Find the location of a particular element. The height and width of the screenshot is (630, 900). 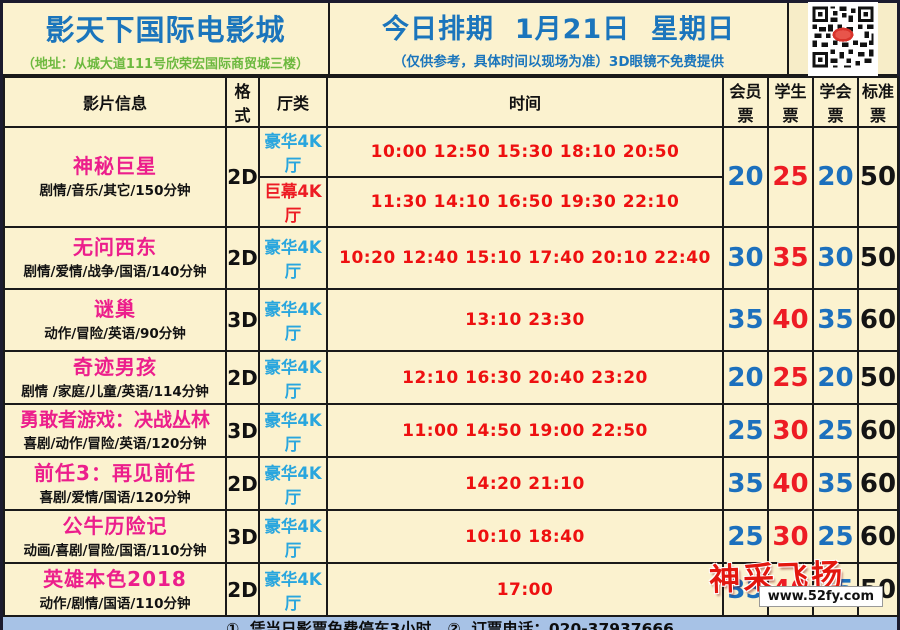

showtimes: 10:20 12:40 15:10 17:40 20:10 22:40 is located at coordinates (525, 258).